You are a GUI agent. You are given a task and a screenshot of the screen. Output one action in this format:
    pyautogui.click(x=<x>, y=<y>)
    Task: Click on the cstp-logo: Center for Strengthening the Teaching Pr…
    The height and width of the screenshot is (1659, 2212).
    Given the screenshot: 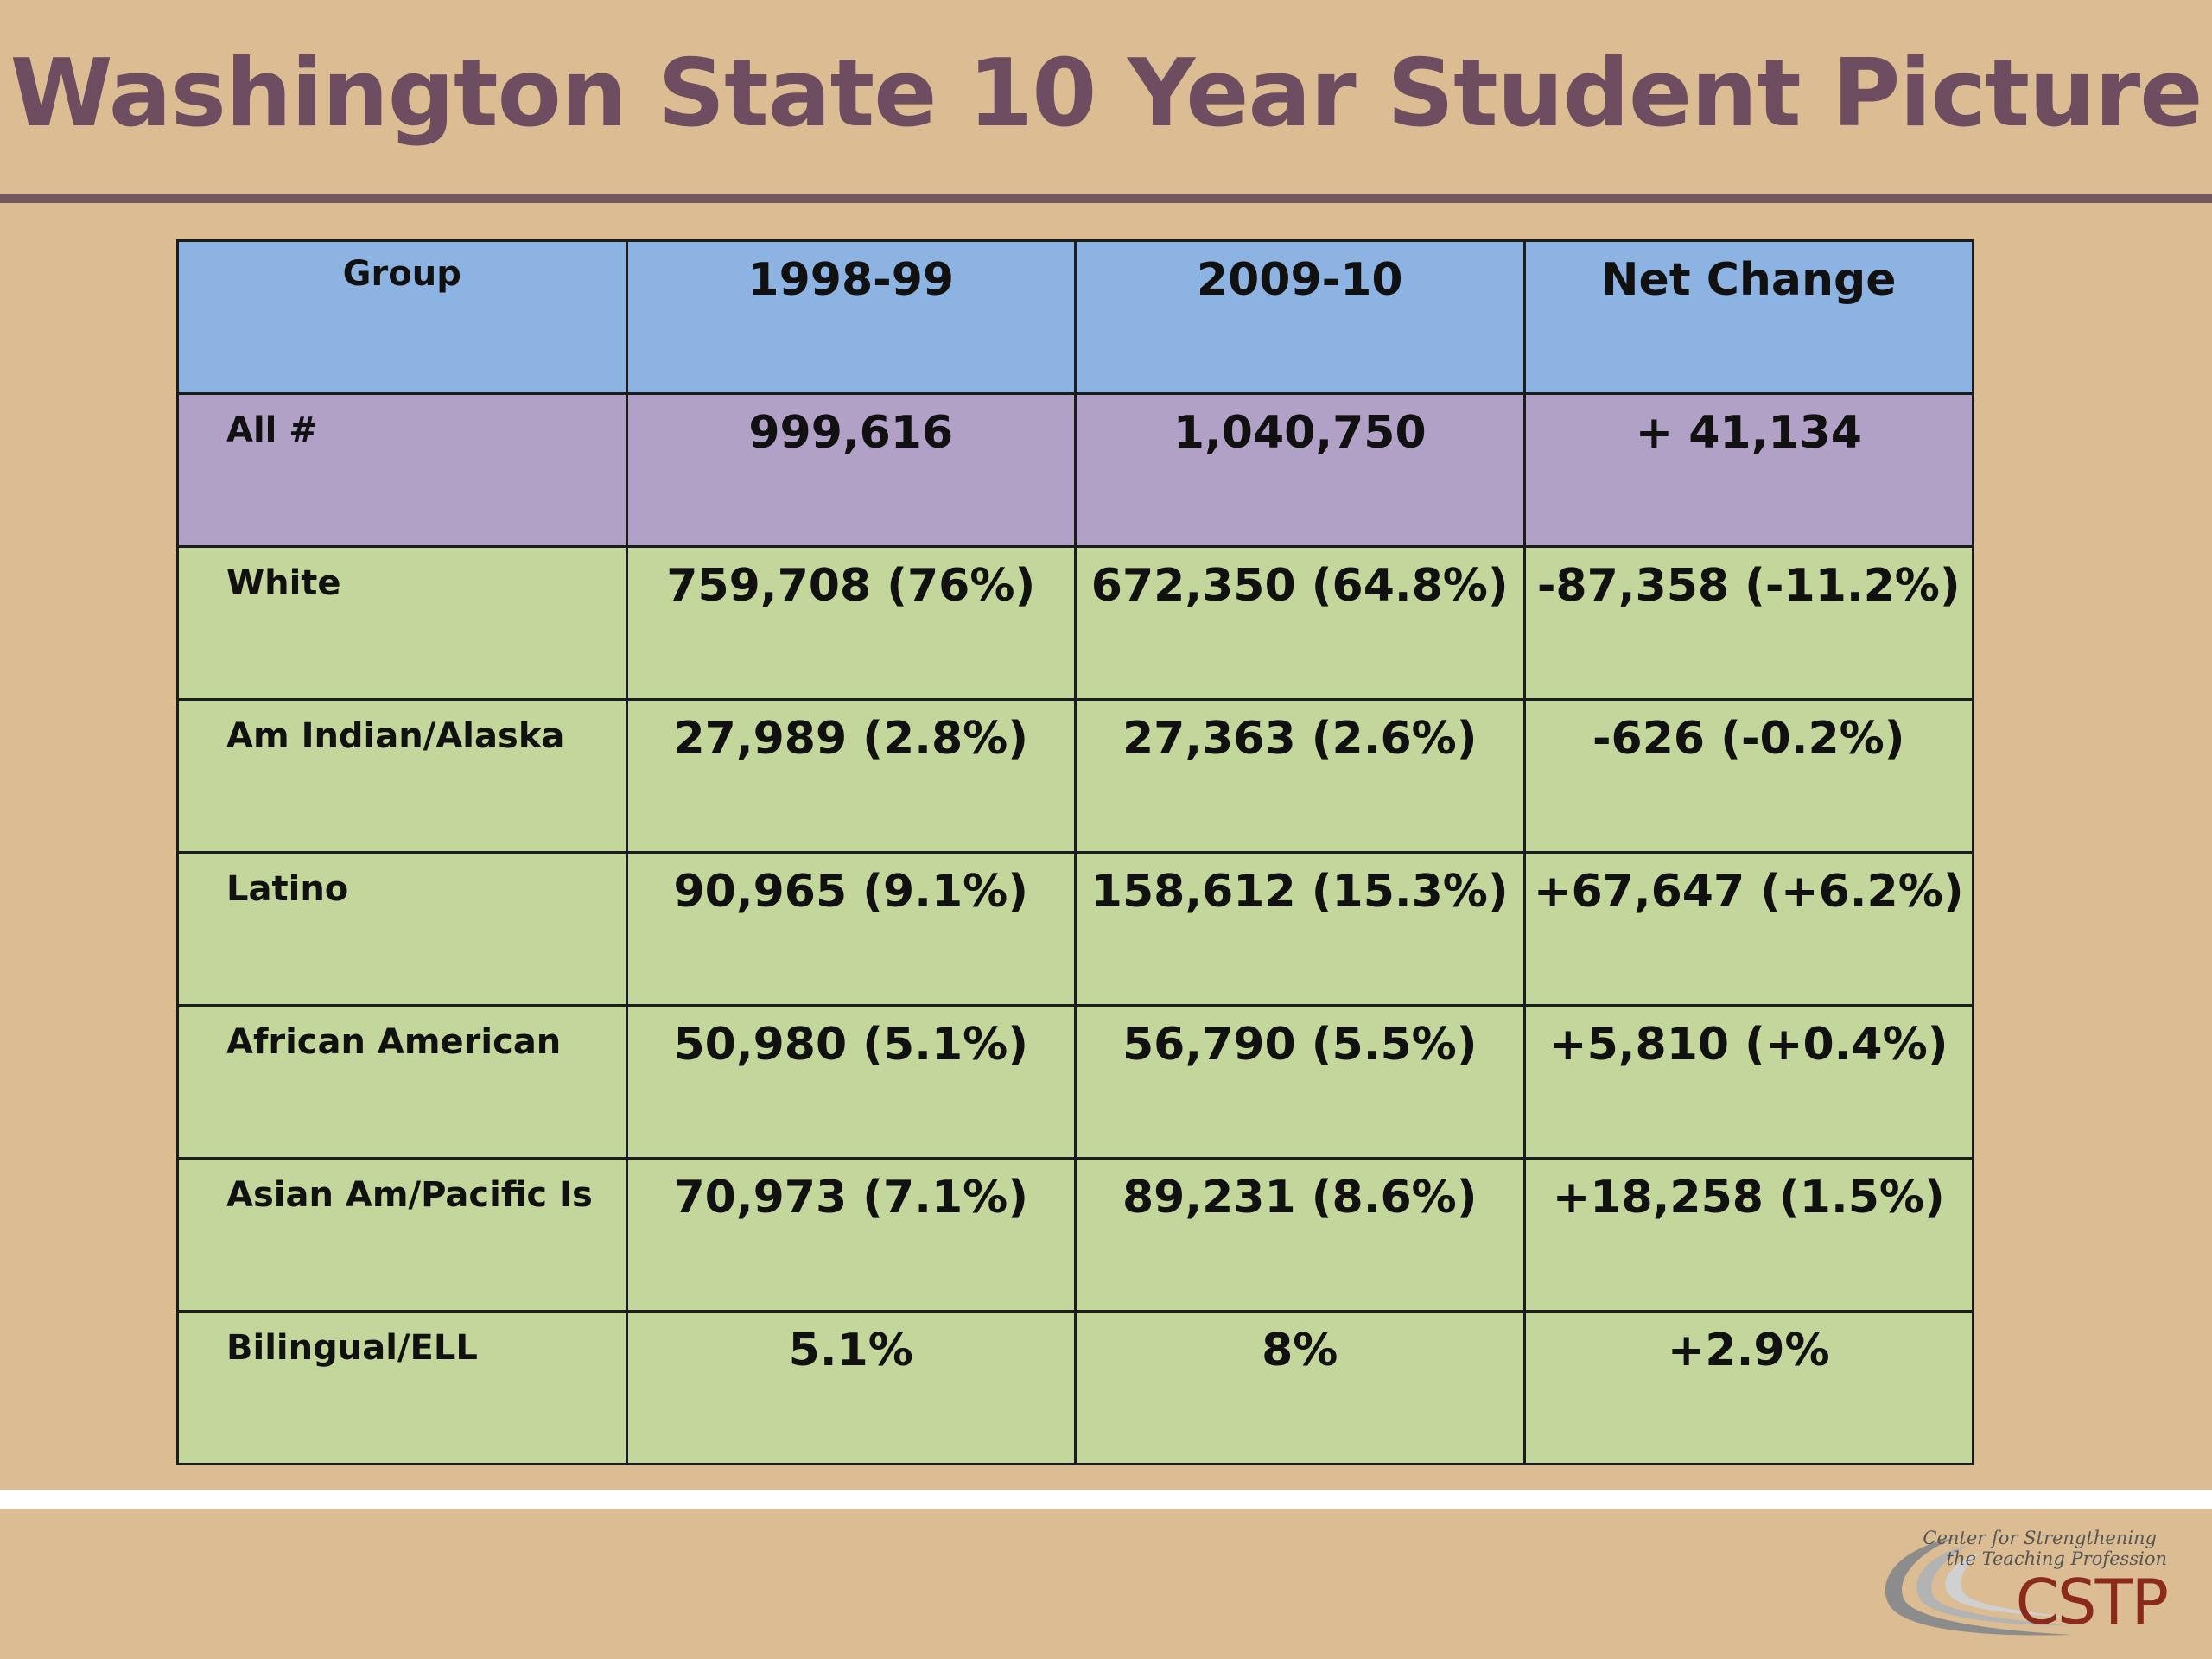 What is the action you would take?
    pyautogui.click(x=2021, y=1581)
    